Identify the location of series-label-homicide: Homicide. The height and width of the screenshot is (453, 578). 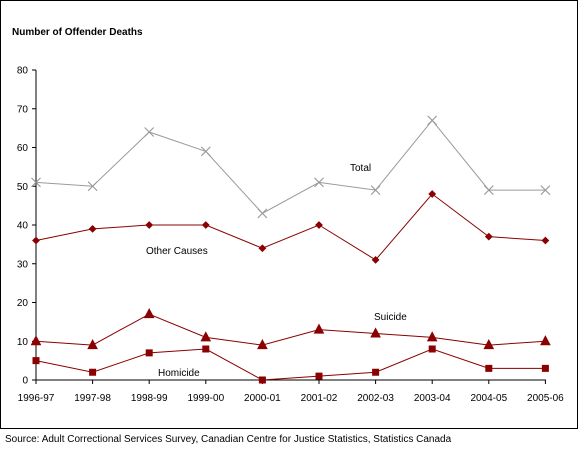
(179, 373).